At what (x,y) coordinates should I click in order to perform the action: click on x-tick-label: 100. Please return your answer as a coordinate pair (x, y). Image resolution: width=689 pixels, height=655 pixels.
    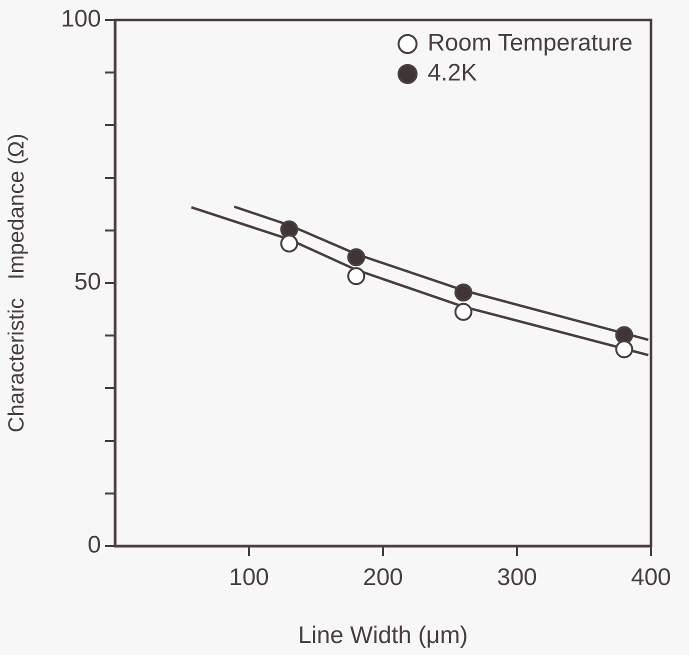
    Looking at the image, I should click on (249, 578).